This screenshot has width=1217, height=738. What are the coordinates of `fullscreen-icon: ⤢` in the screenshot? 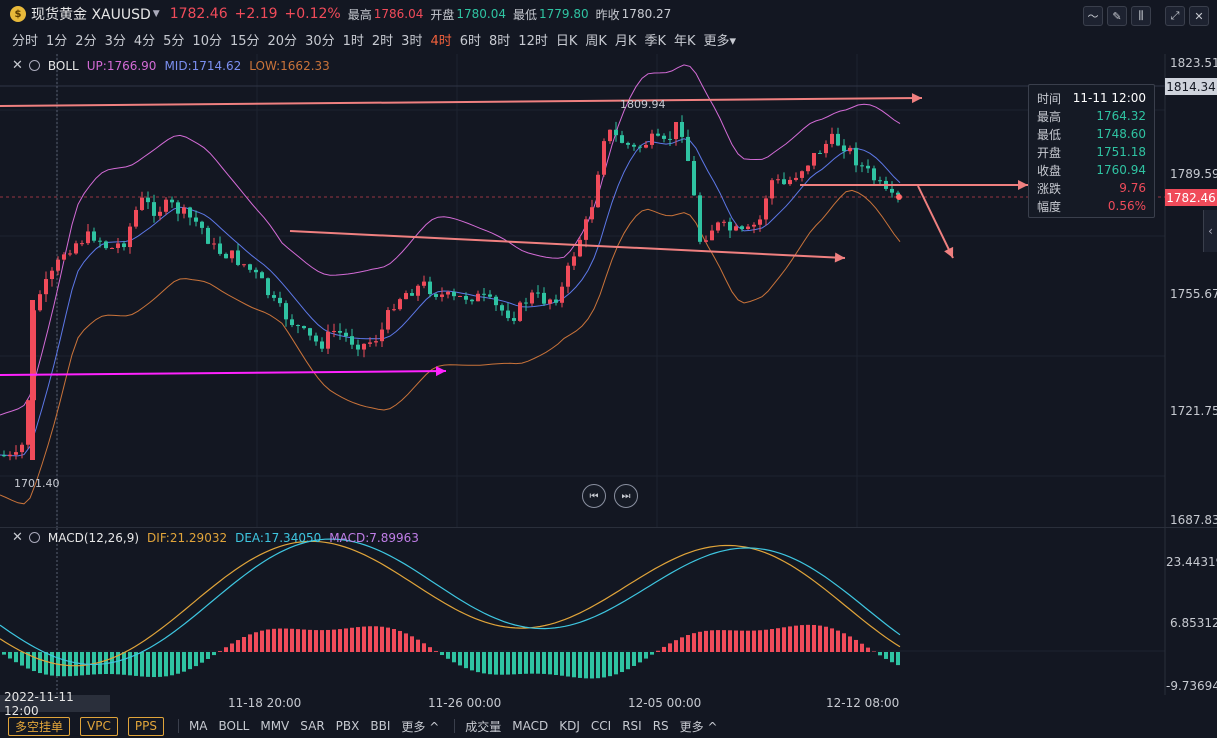 It's located at (1175, 16).